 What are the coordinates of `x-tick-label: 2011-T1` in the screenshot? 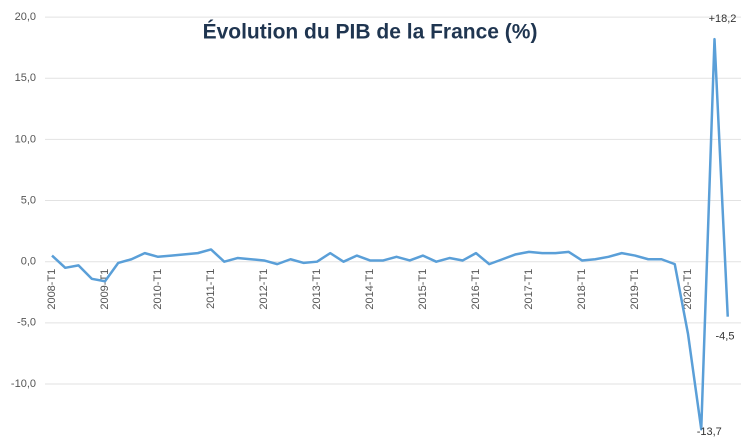 It's located at (211, 289).